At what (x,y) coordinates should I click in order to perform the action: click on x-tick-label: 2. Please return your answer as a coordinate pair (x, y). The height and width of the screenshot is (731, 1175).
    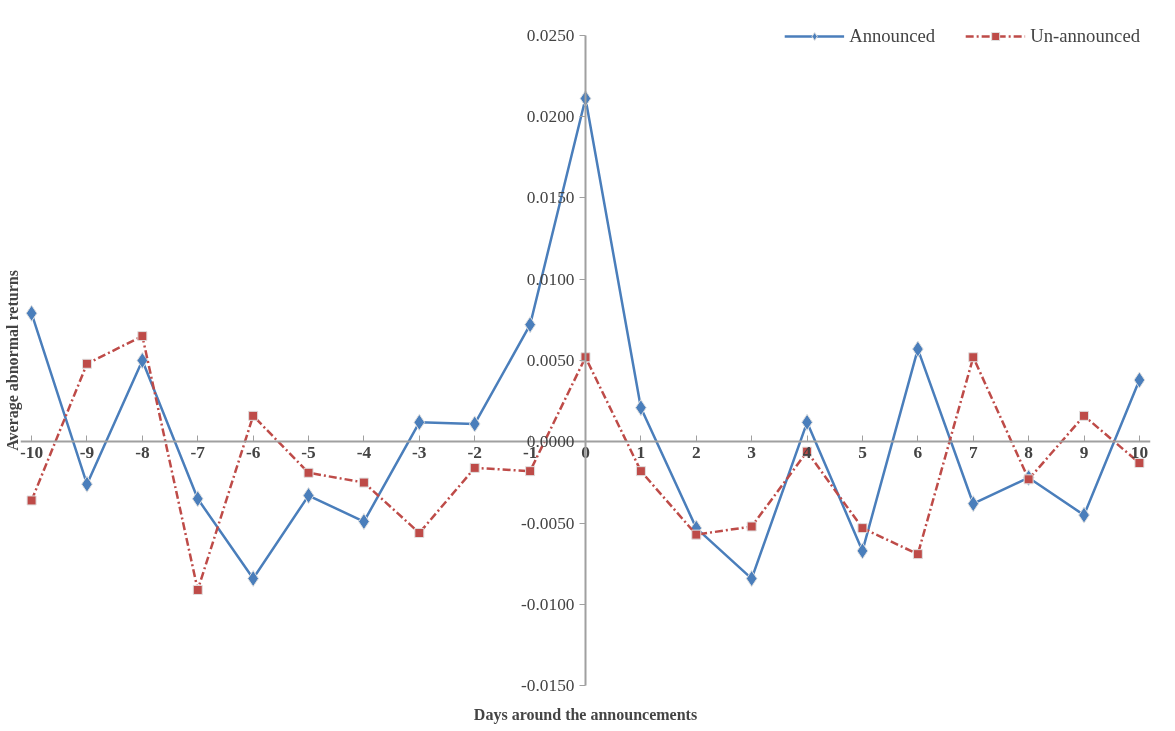
    Looking at the image, I should click on (696, 452).